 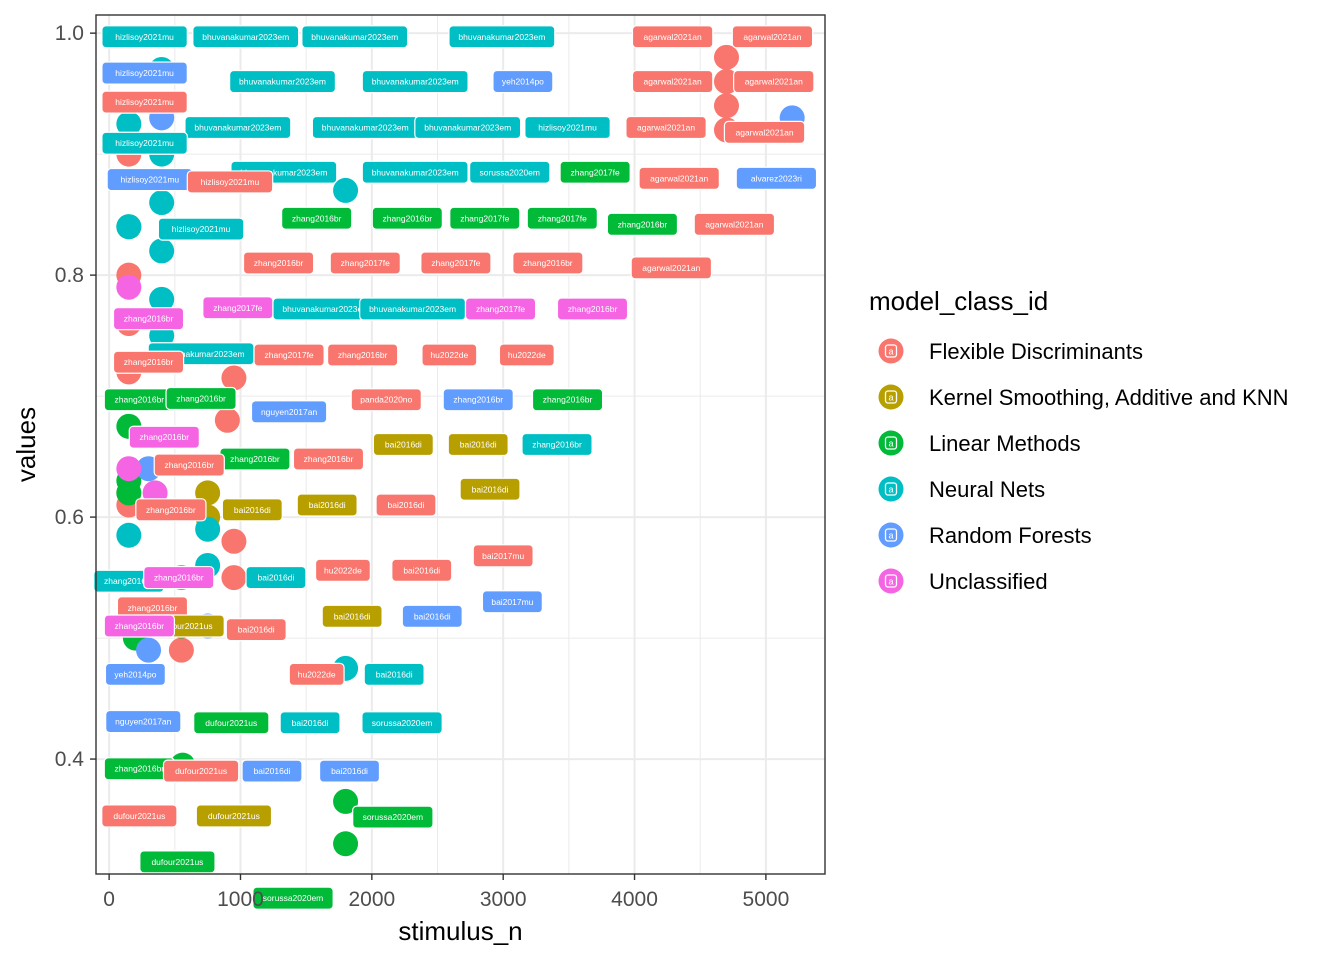 What do you see at coordinates (386, 400) in the screenshot?
I see `point-label: panda2020no` at bounding box center [386, 400].